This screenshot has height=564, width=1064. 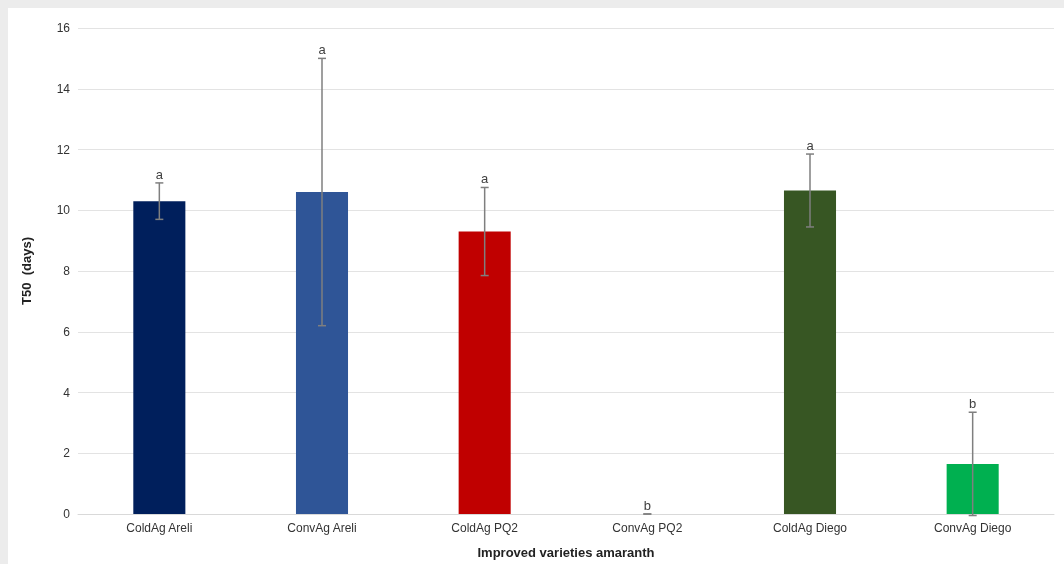 I want to click on y-tick-label: 0, so click(x=67, y=514).